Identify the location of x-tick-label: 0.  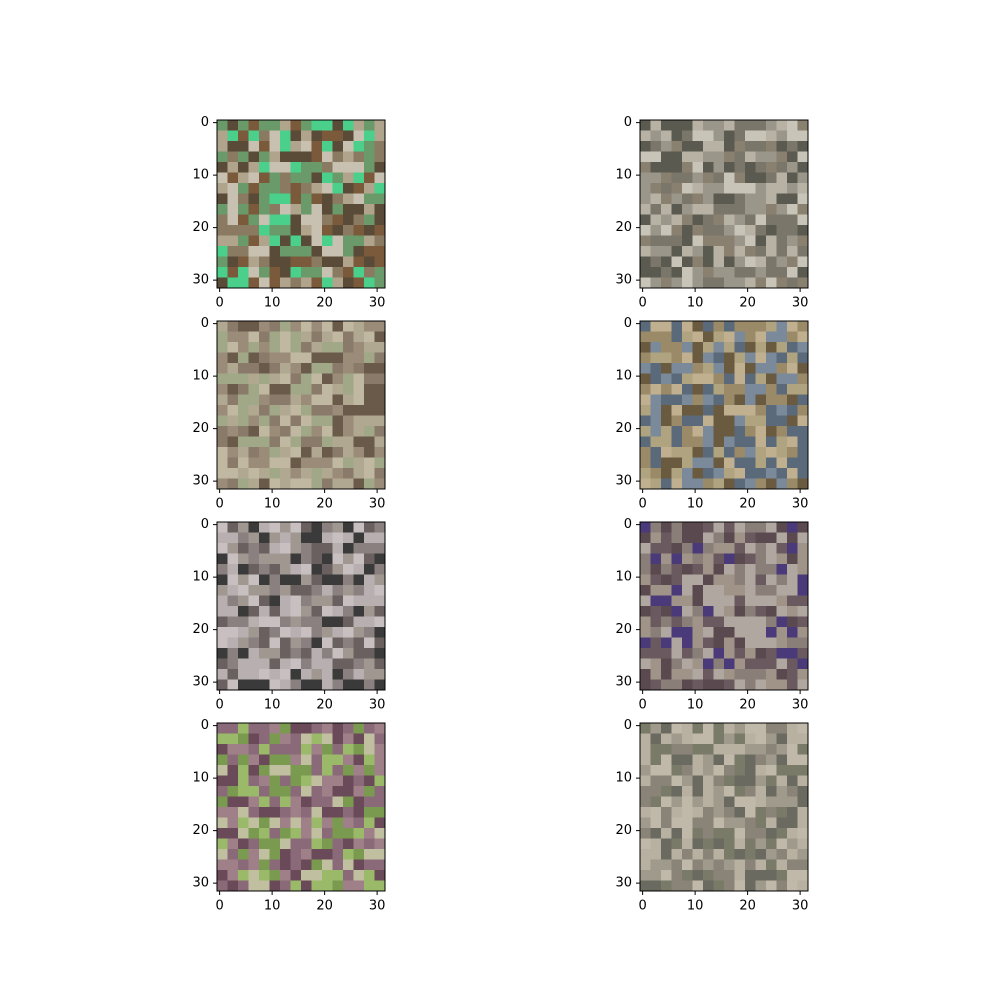
(219, 303).